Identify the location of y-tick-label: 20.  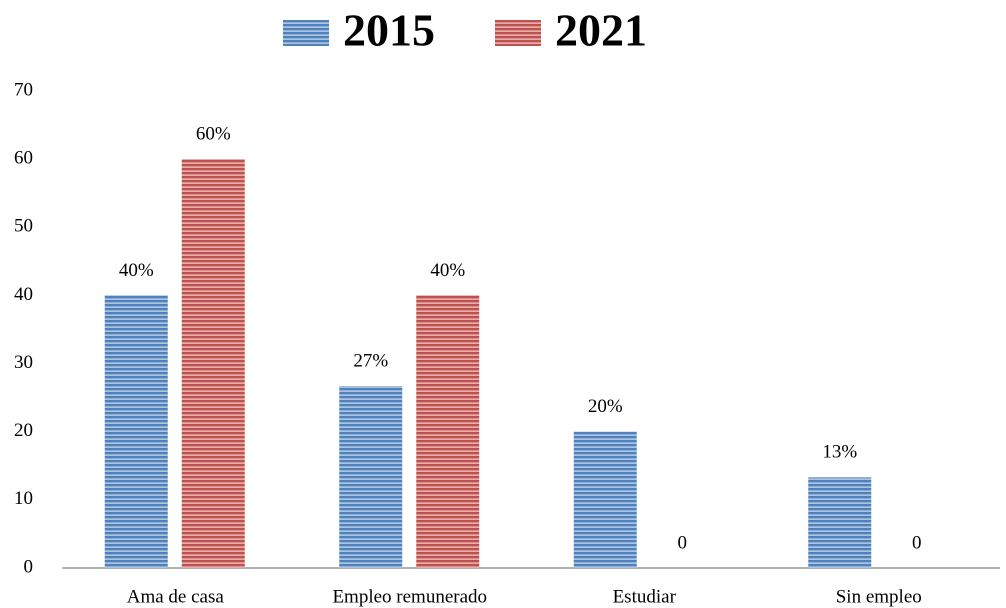
(23, 430).